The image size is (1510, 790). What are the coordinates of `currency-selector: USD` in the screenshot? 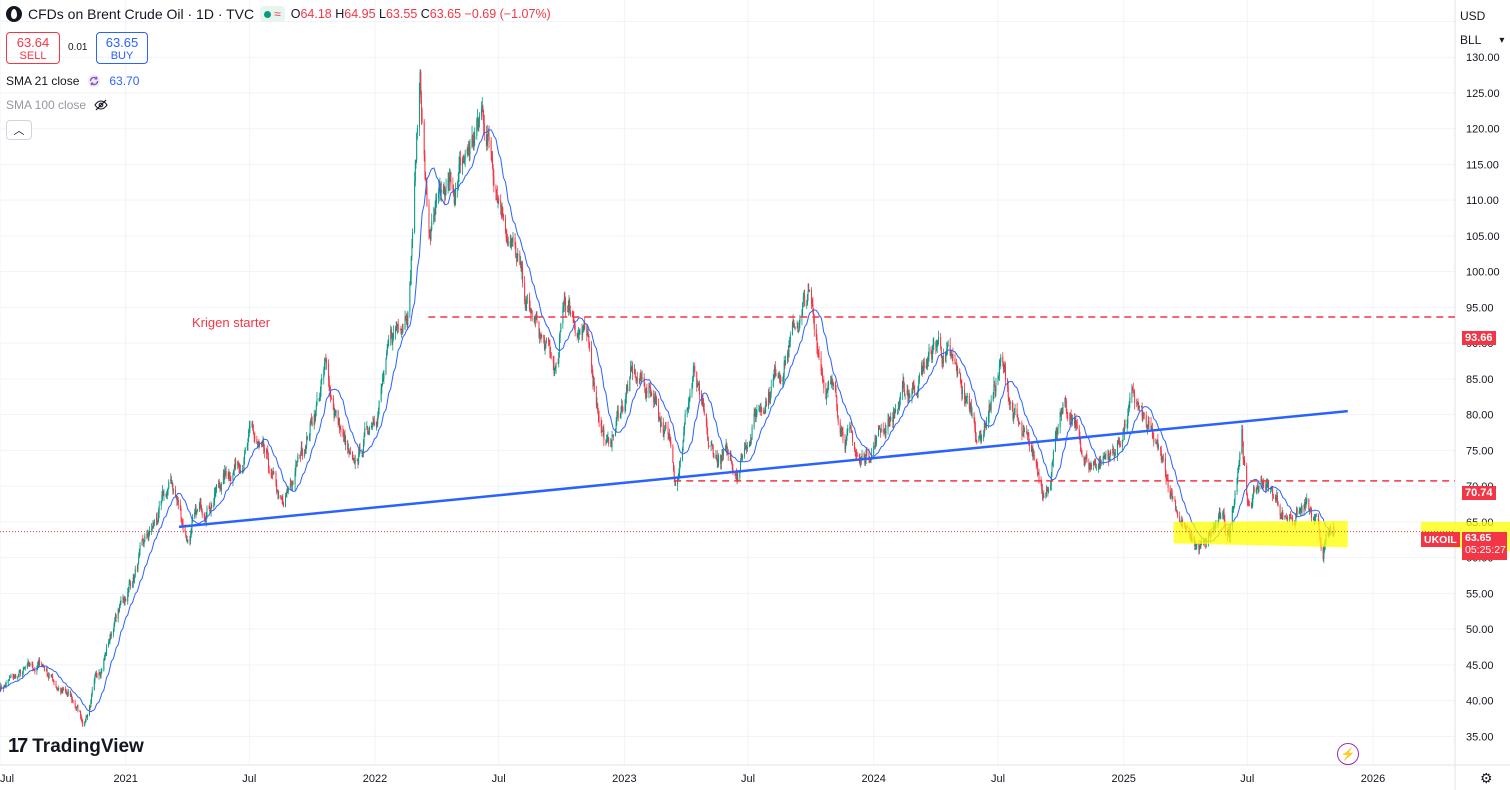 It's located at (1472, 16).